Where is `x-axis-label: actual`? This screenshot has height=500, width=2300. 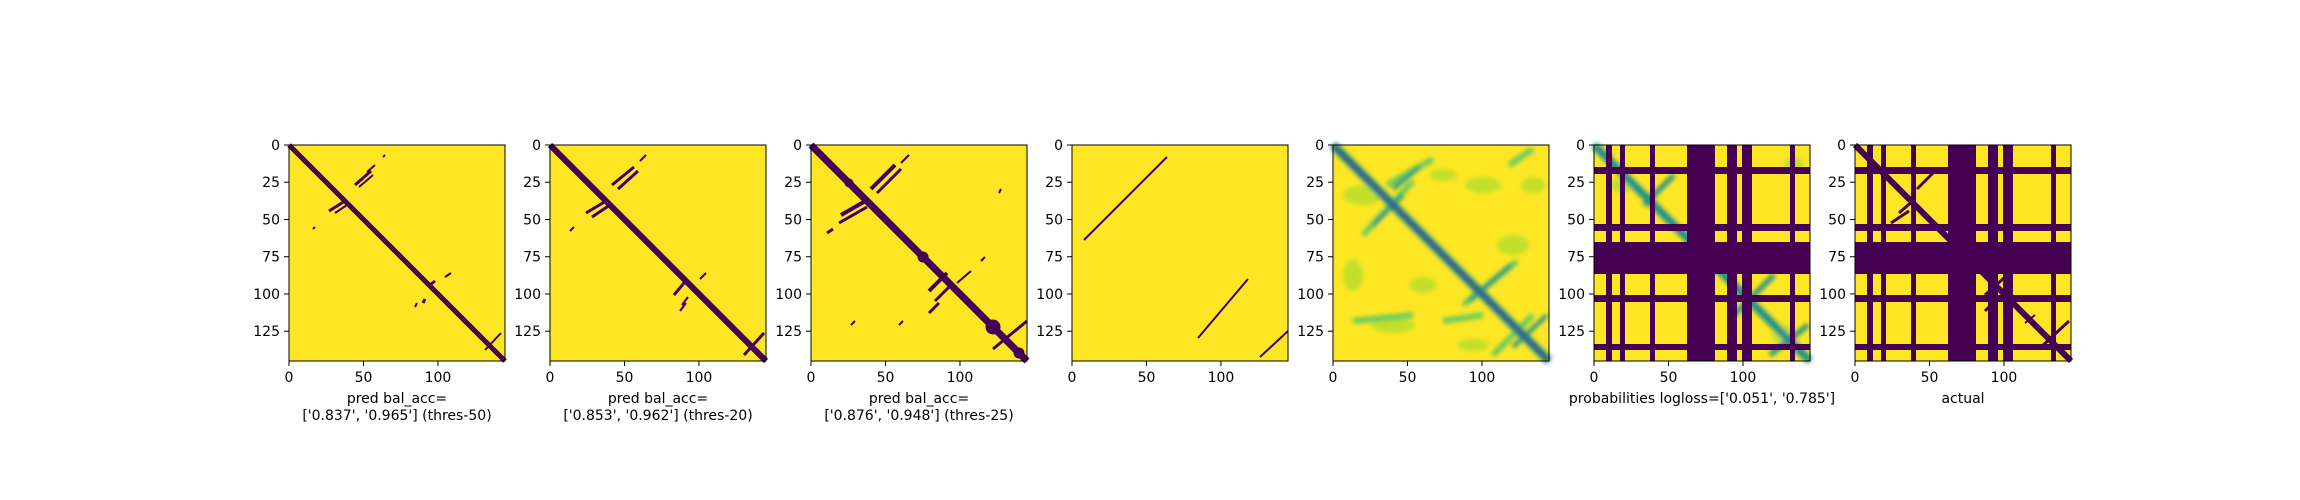 x-axis-label: actual is located at coordinates (1962, 399).